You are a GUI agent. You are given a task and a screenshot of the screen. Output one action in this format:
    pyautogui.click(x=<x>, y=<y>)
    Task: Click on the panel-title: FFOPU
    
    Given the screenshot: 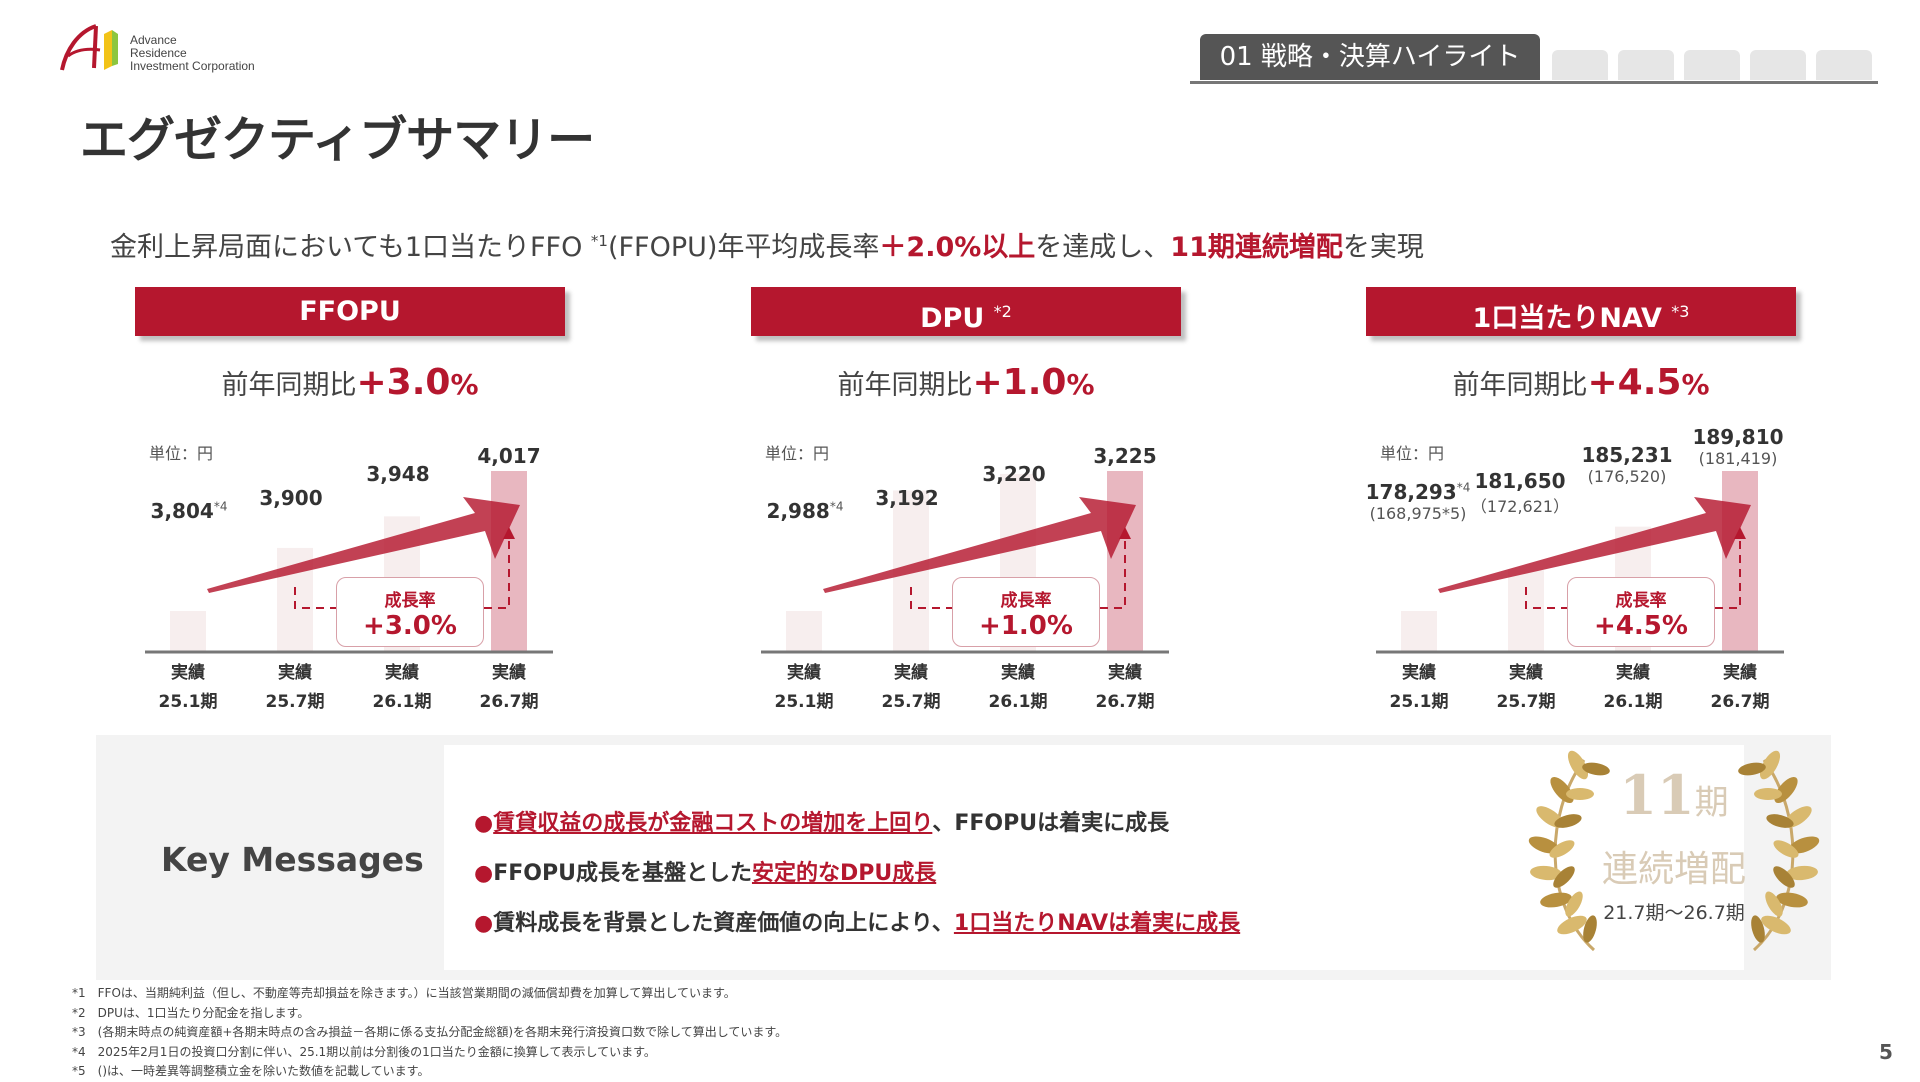 What is the action you would take?
    pyautogui.click(x=350, y=311)
    